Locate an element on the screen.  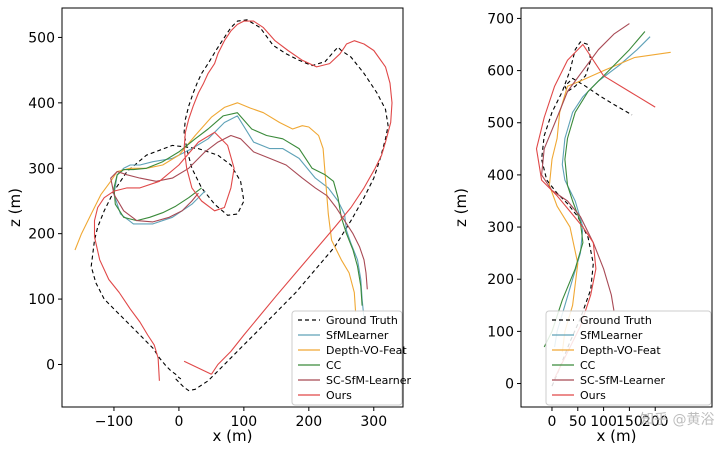
series-line-sfmlearner is located at coordinates (602, 192).